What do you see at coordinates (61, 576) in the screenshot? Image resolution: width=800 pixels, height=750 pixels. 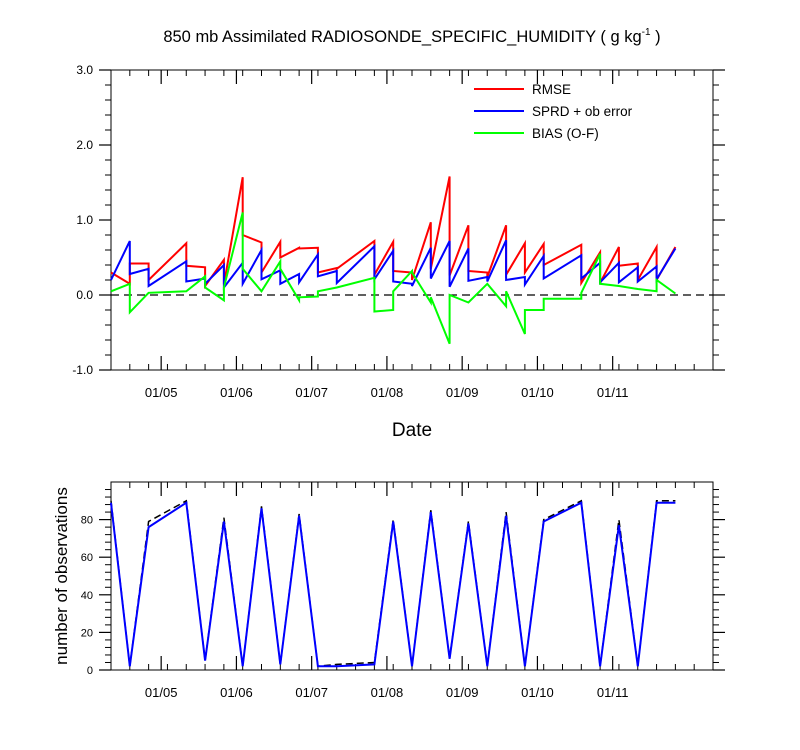 I see `y-axis-label: number of observations` at bounding box center [61, 576].